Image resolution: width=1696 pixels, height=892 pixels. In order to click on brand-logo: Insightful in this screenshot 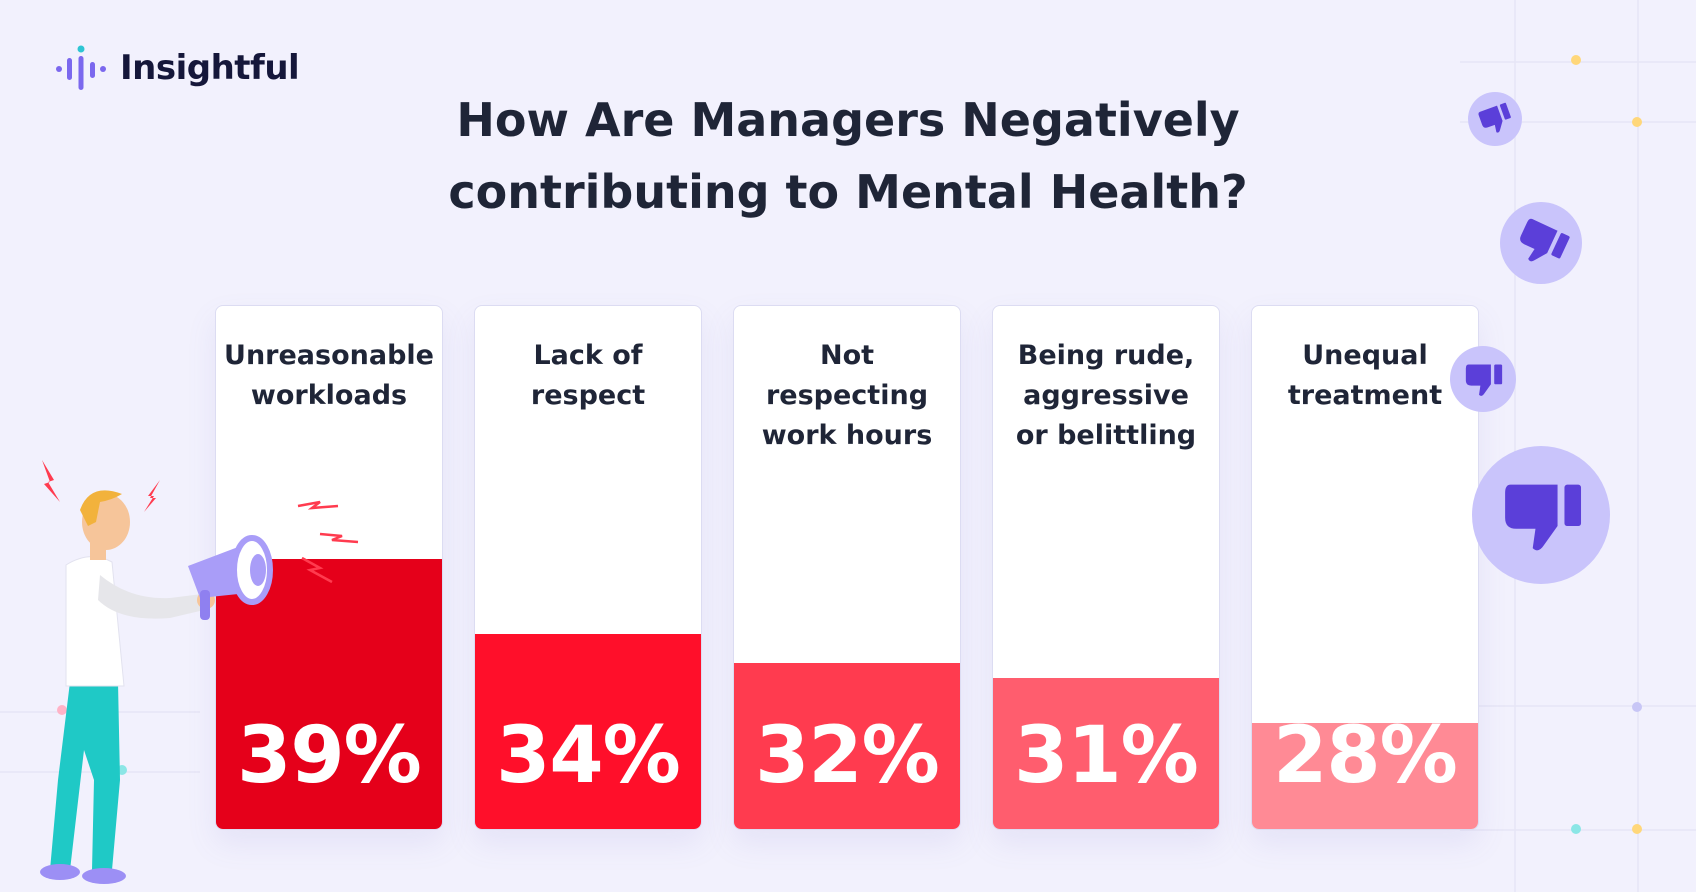, I will do `click(177, 68)`.